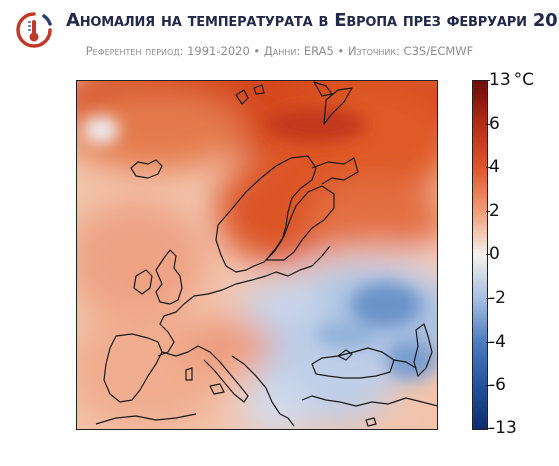  What do you see at coordinates (353, 363) in the screenshot?
I see `coastline-black-sea` at bounding box center [353, 363].